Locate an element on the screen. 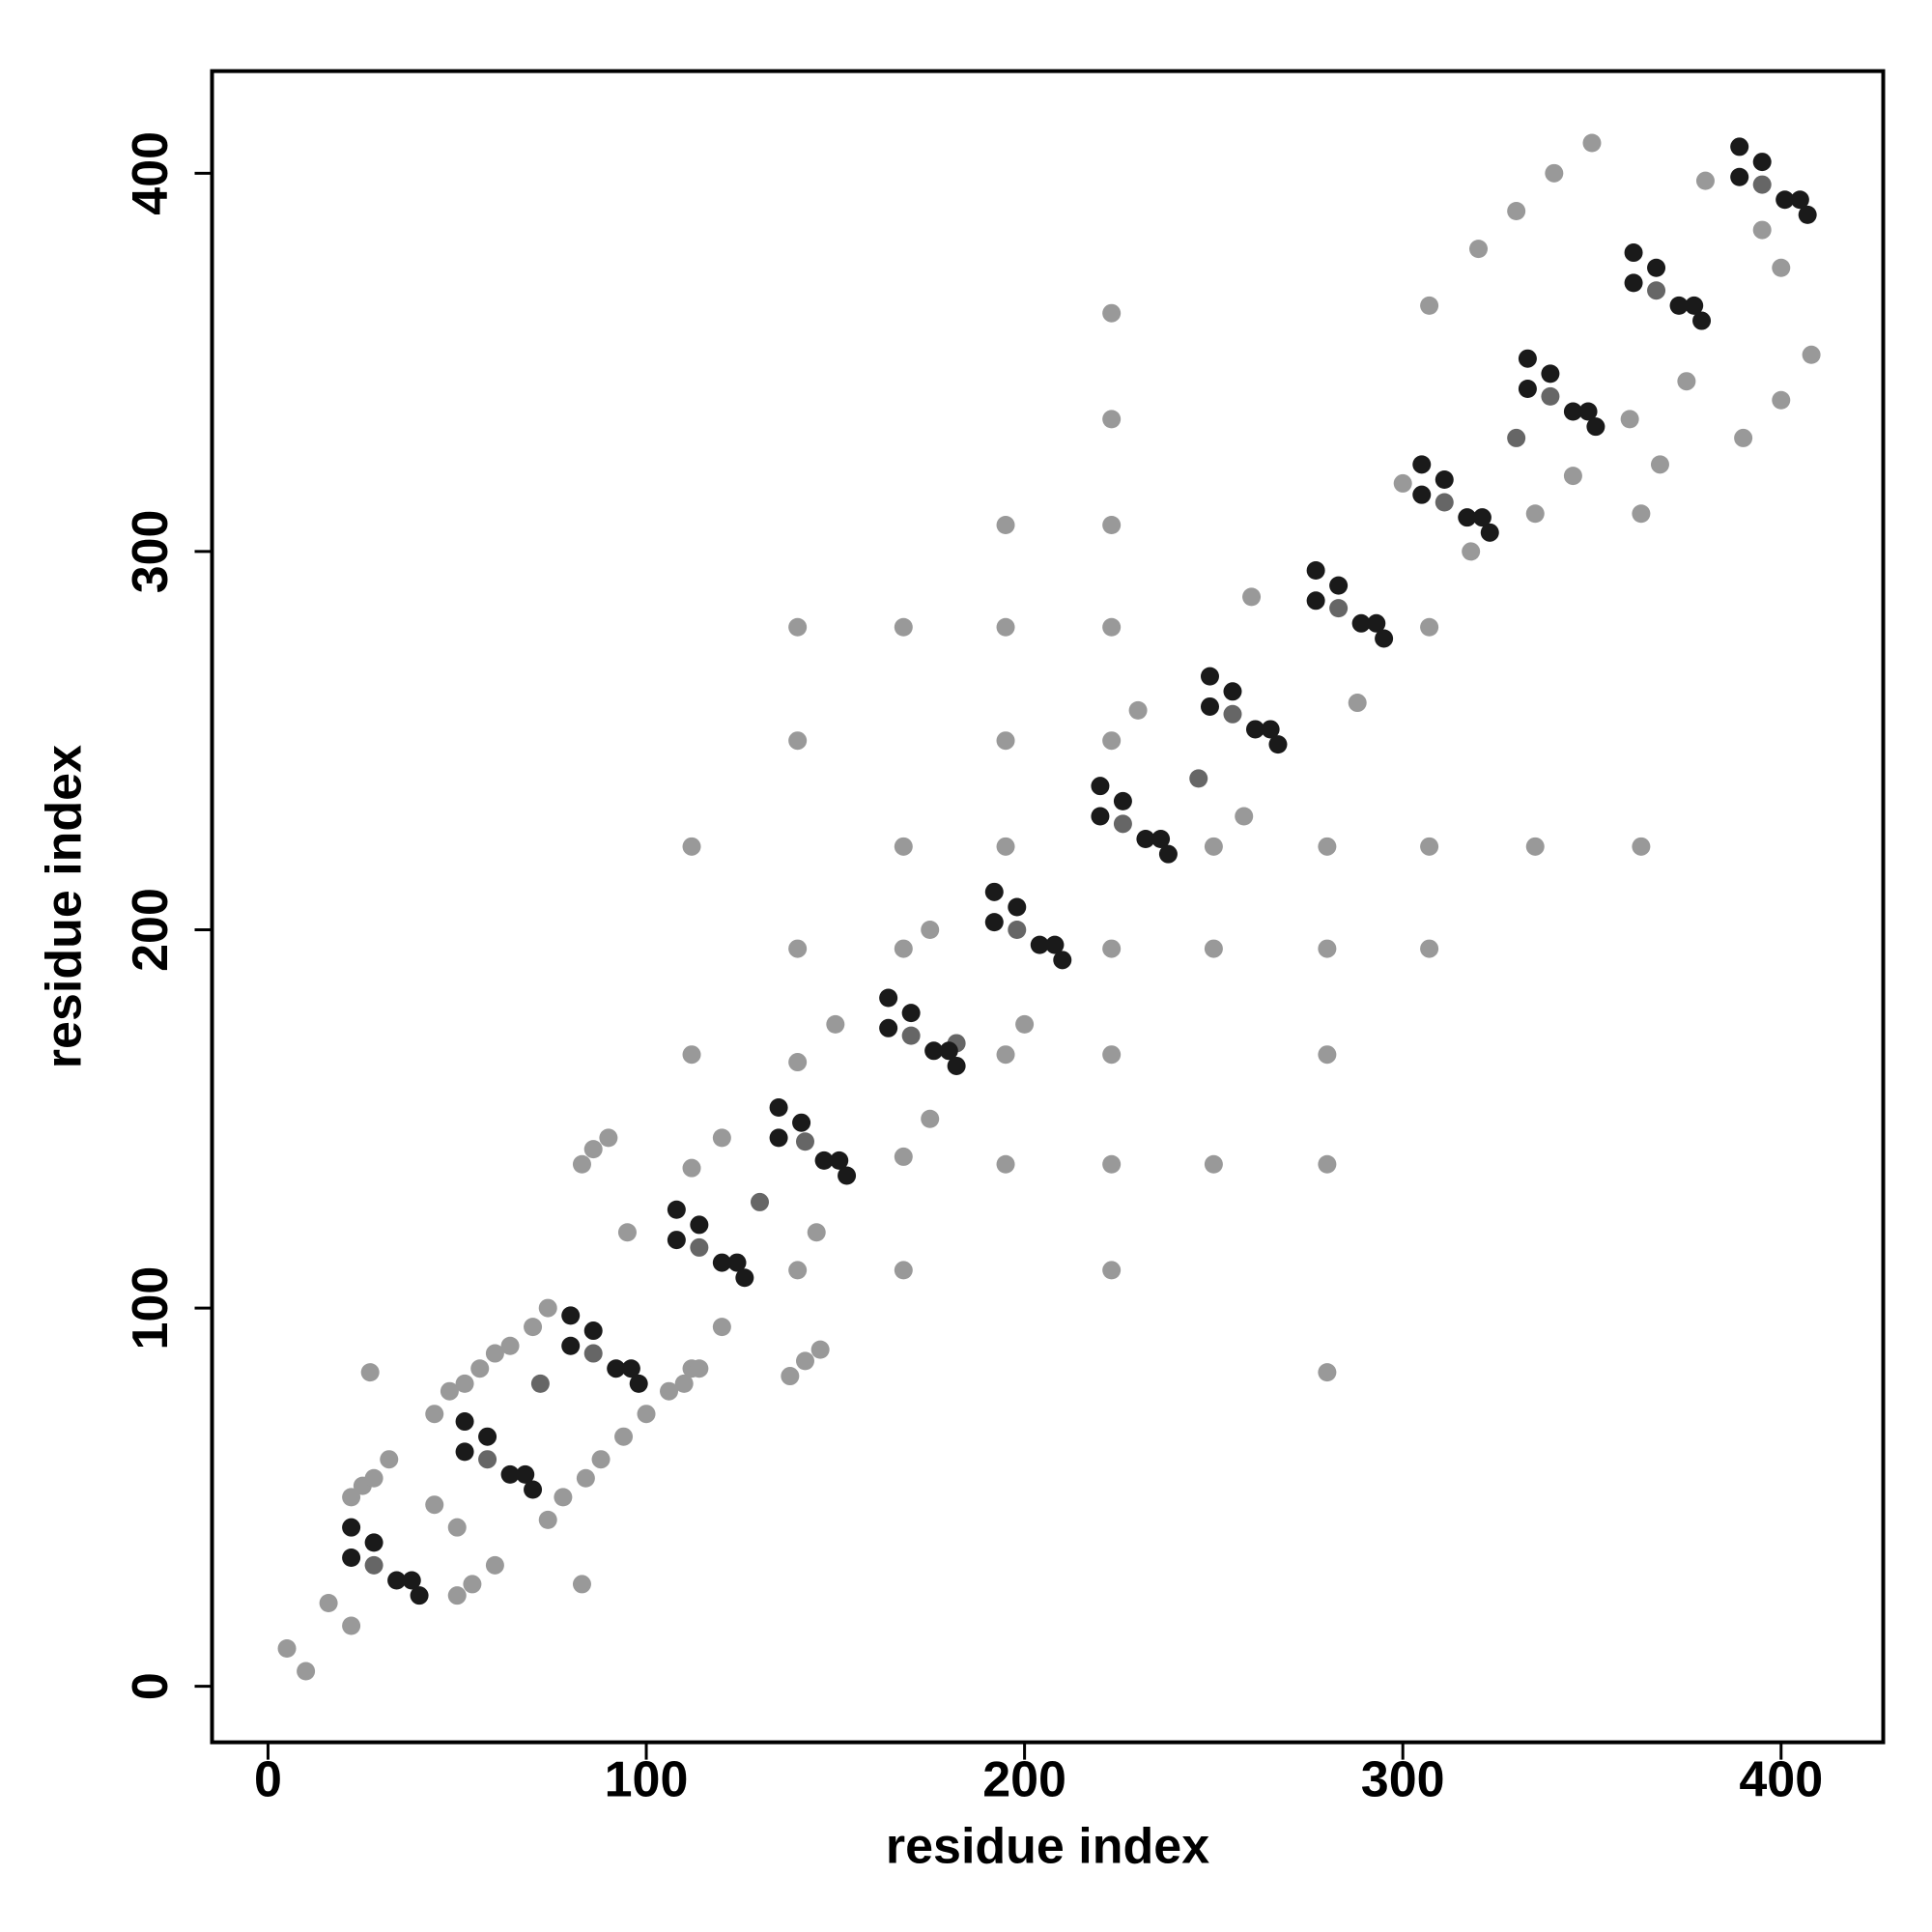 The width and height of the screenshot is (1932, 1932). y-tick-label: 200 is located at coordinates (151, 930).